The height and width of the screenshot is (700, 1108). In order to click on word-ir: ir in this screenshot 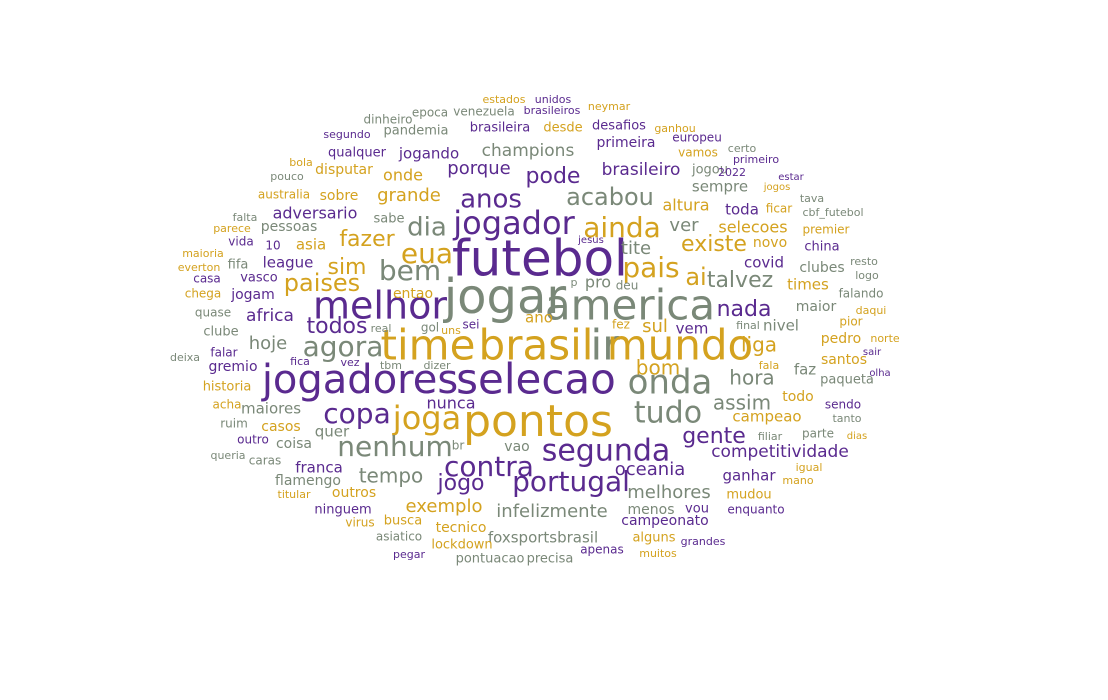, I will do `click(606, 345)`.